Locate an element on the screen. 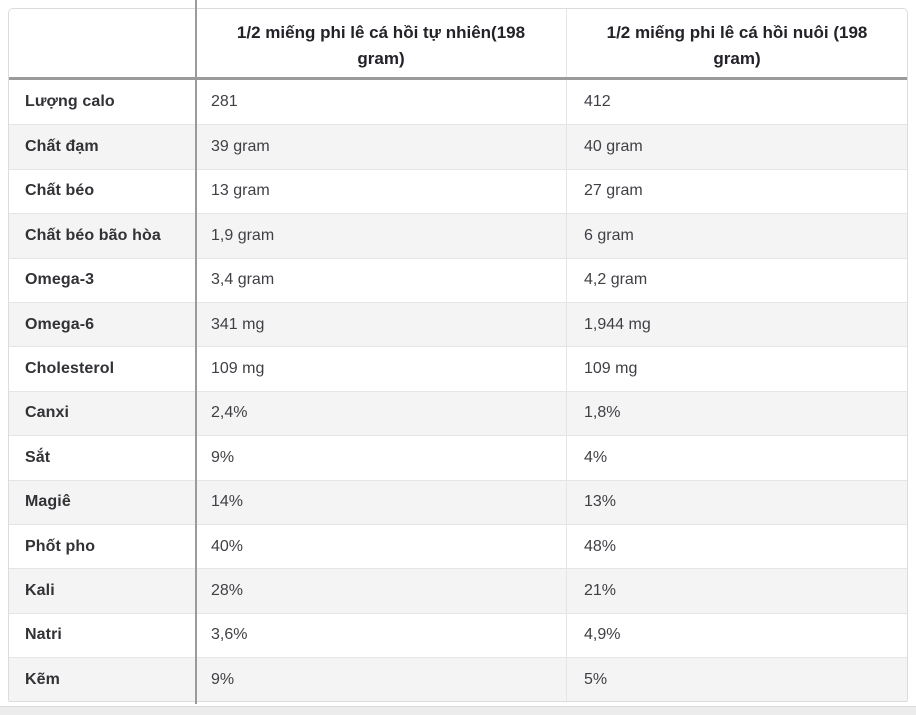 Image resolution: width=916 pixels, height=715 pixels. column-header-farmed-salmon: 1/2 miếng phi lê cá hồi nuôi (198 gram) is located at coordinates (736, 43).